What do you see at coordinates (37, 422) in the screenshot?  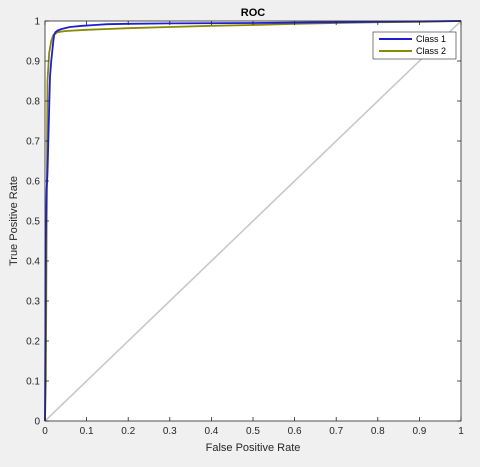 I see `y-tick-label: 0` at bounding box center [37, 422].